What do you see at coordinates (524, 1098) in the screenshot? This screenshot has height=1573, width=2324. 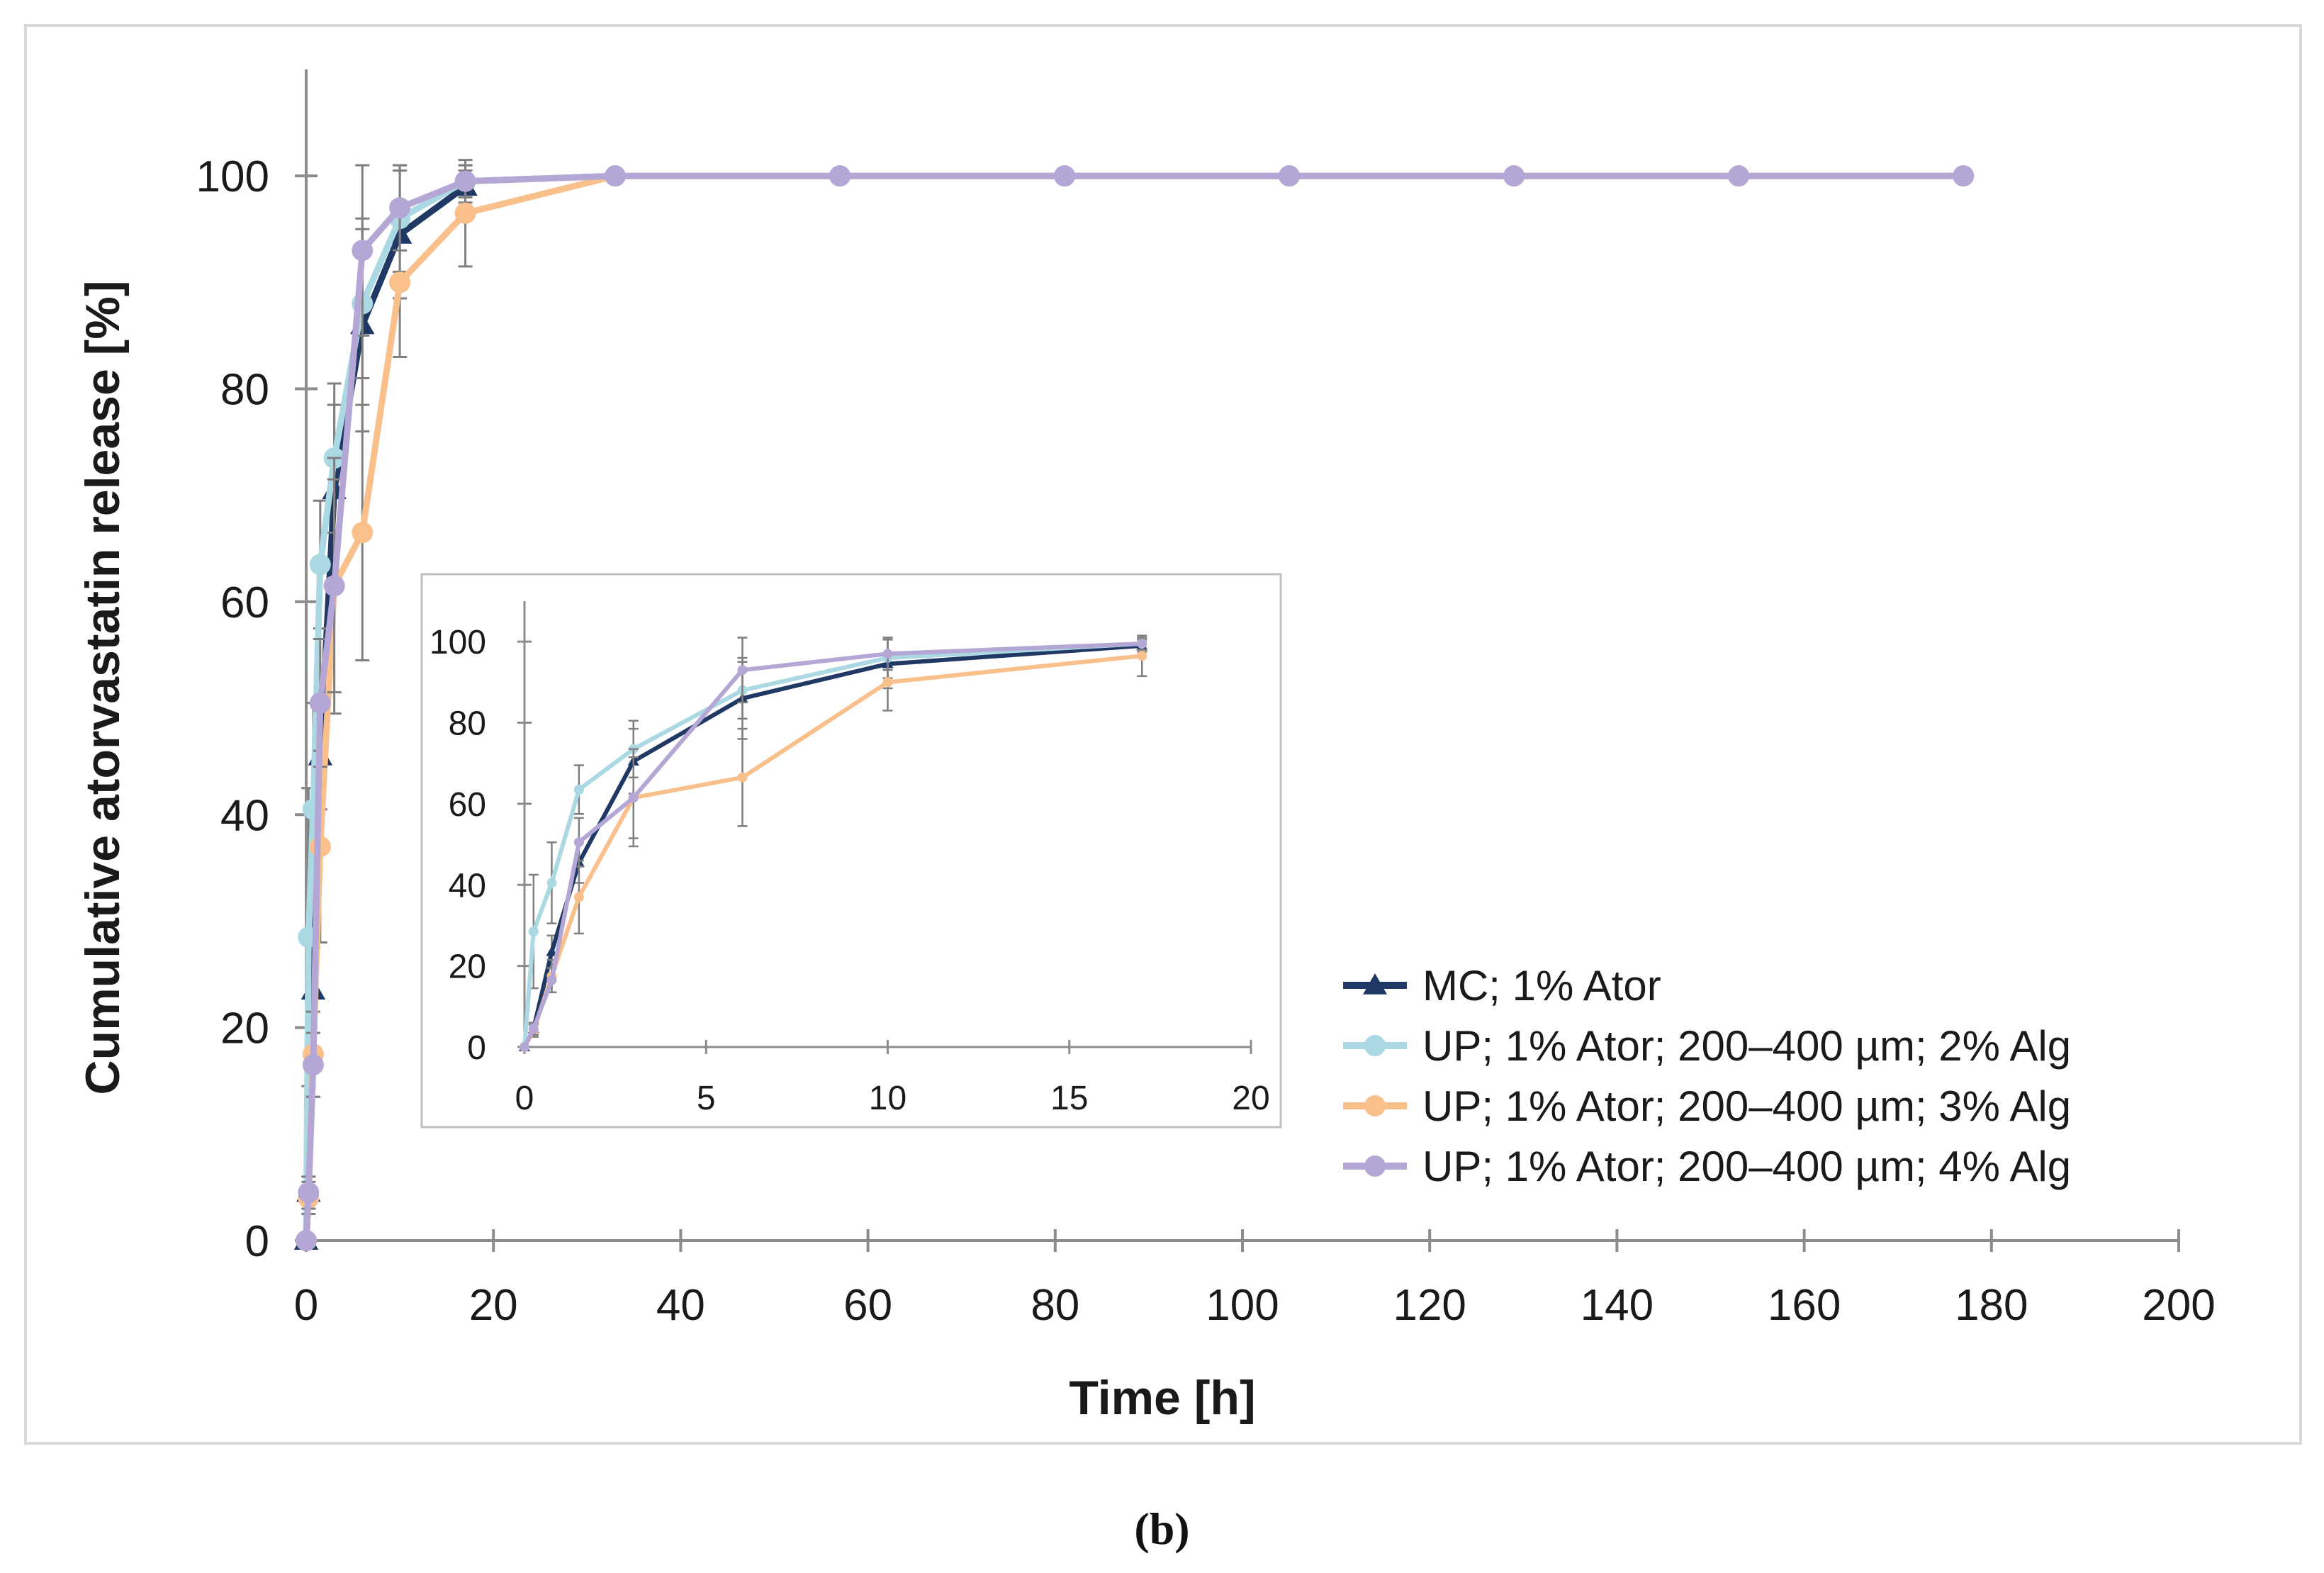 I see `inset-x-tick-label: 0` at bounding box center [524, 1098].